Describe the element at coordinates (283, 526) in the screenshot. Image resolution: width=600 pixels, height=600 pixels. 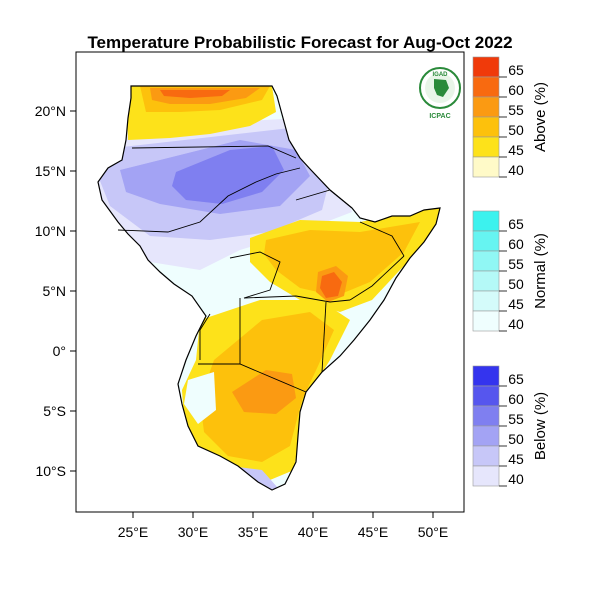
I see `longitude-axis: 25°E 30°E 35°E 40°E 45°E 50°E` at that location.